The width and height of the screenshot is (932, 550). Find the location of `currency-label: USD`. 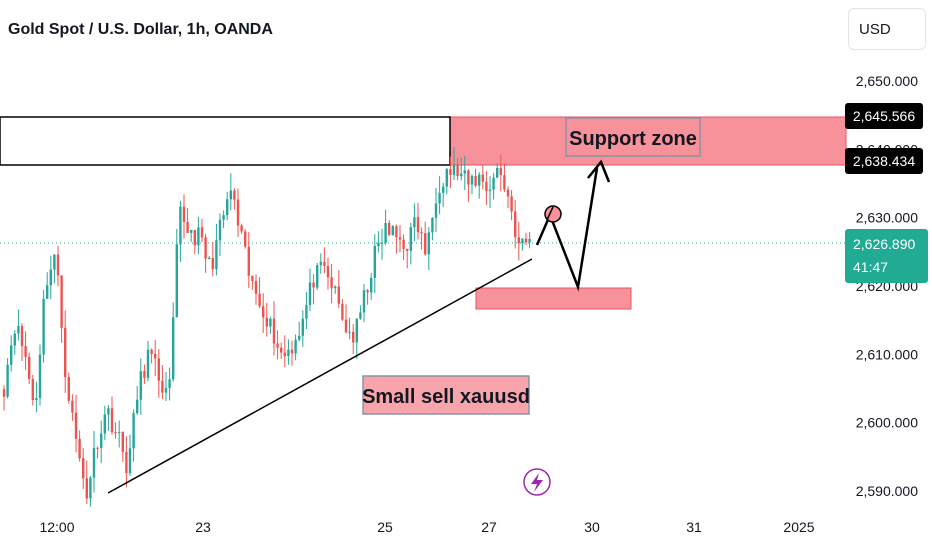

currency-label: USD is located at coordinates (875, 29).